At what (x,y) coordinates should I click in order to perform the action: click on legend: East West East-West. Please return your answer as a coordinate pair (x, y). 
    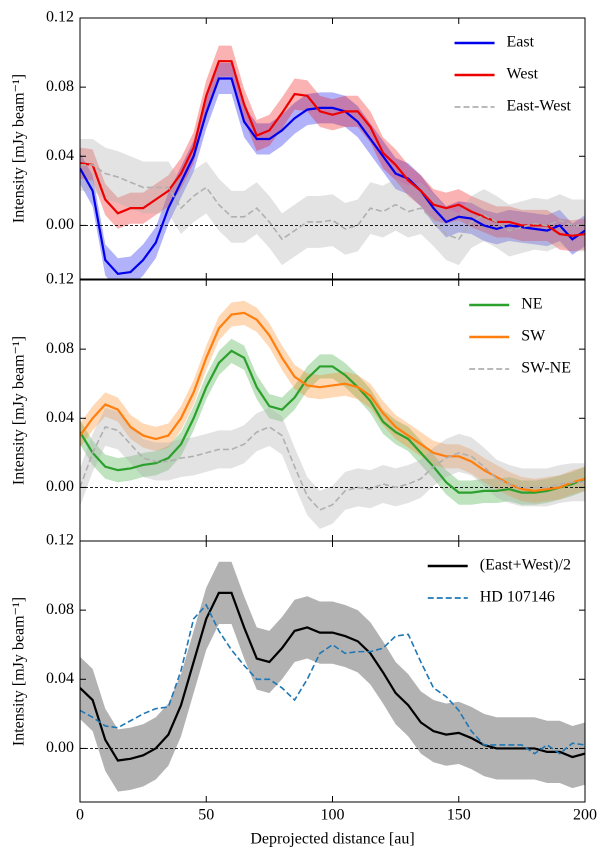
    Looking at the image, I should click on (513, 74).